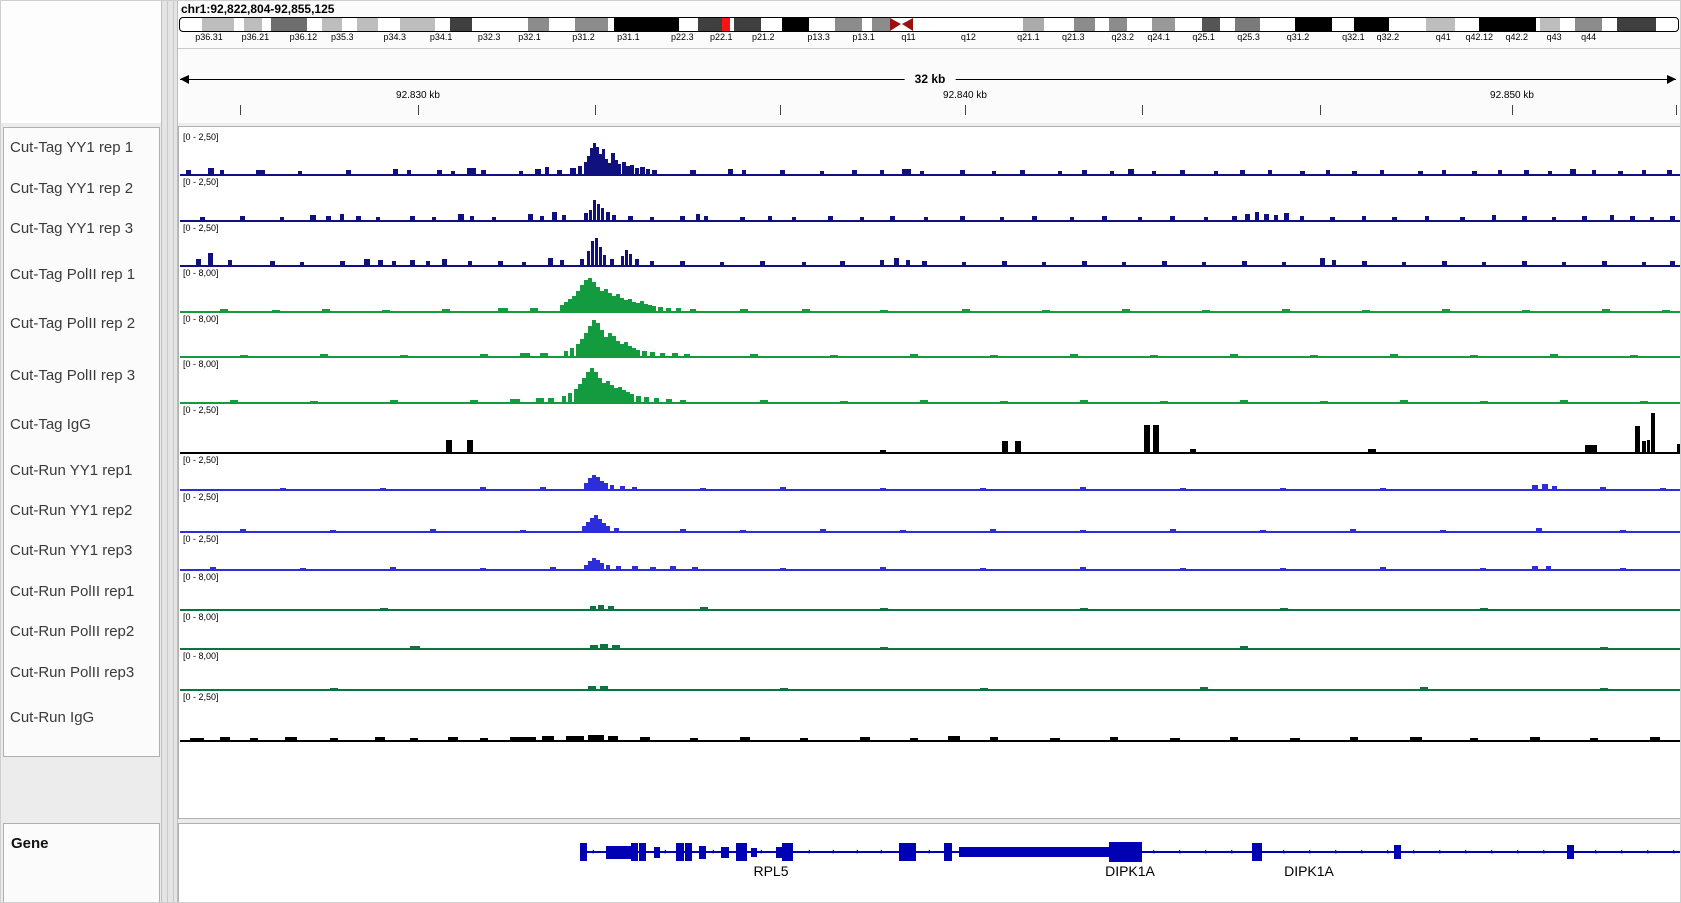 The image size is (1681, 903). I want to click on track-name: Cut-Run PolII rep2, so click(72, 631).